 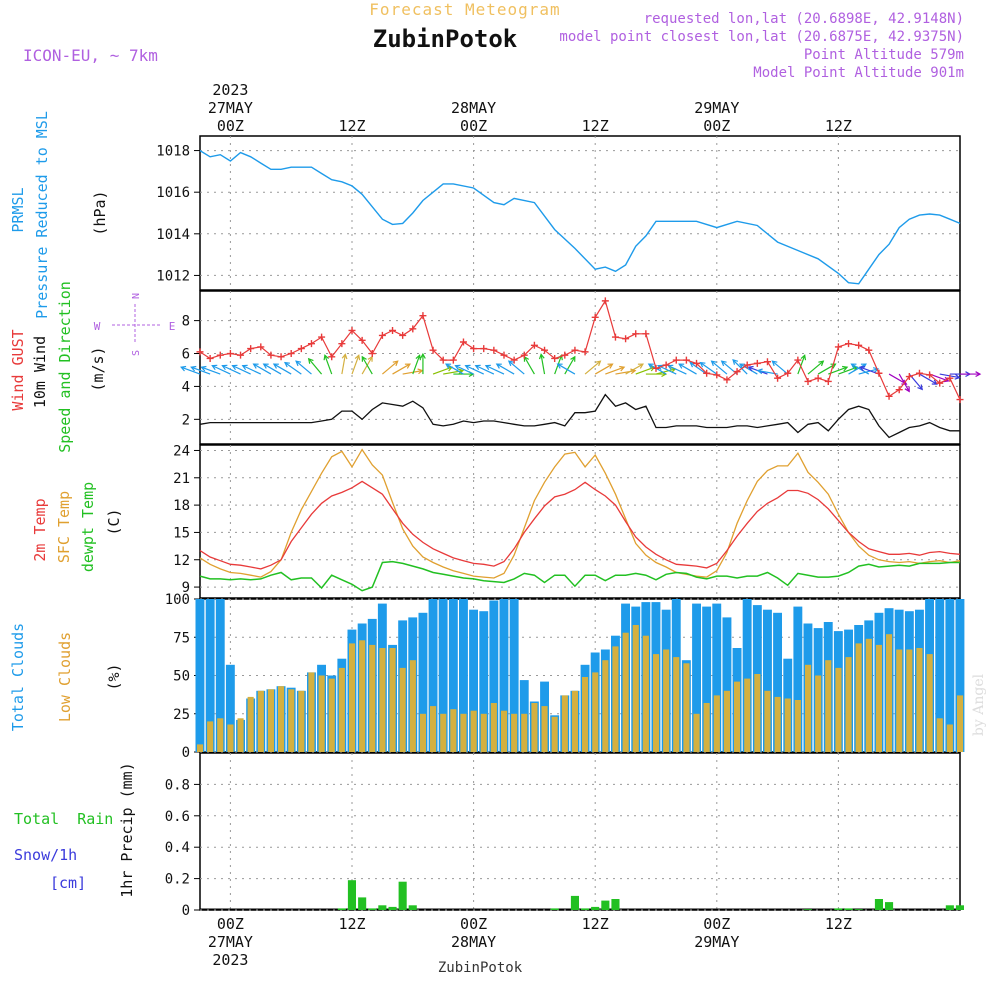 I want to click on model-name: ICON-EU, ~ 7km, so click(x=90, y=55).